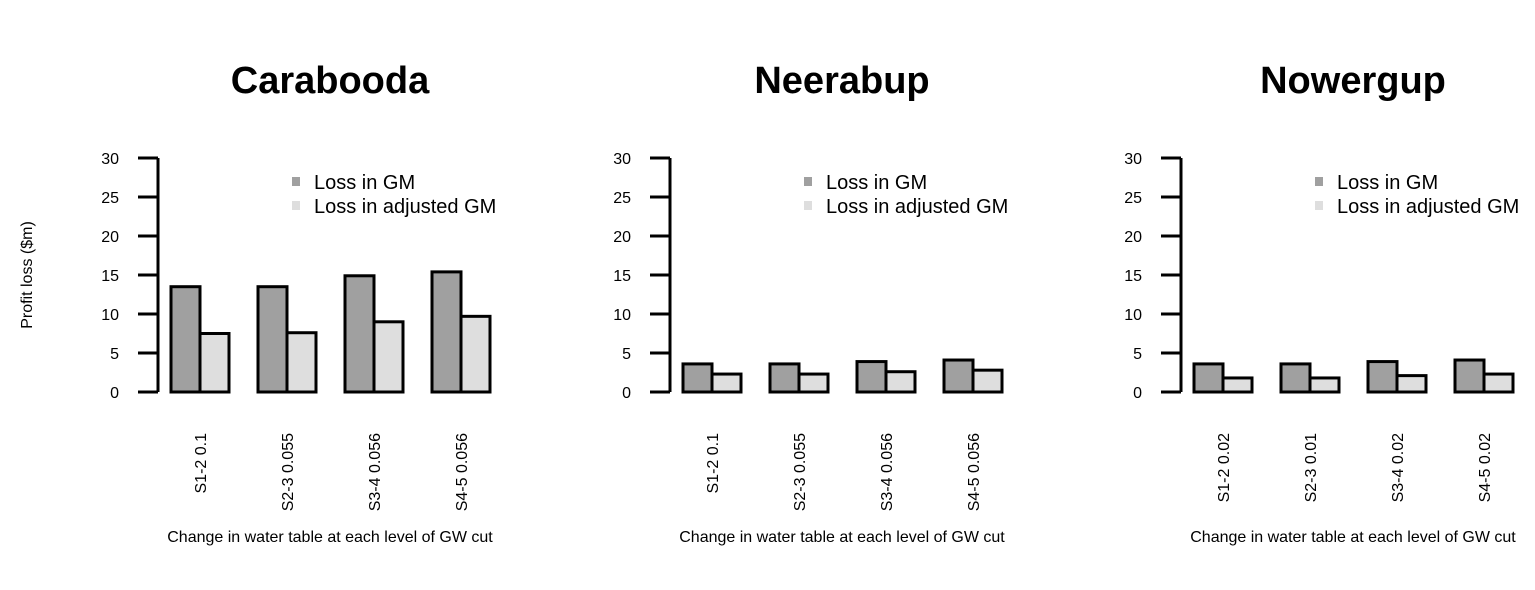 The width and height of the screenshot is (1535, 590). I want to click on x-category-label: S2-3 0.01, so click(1311, 467).